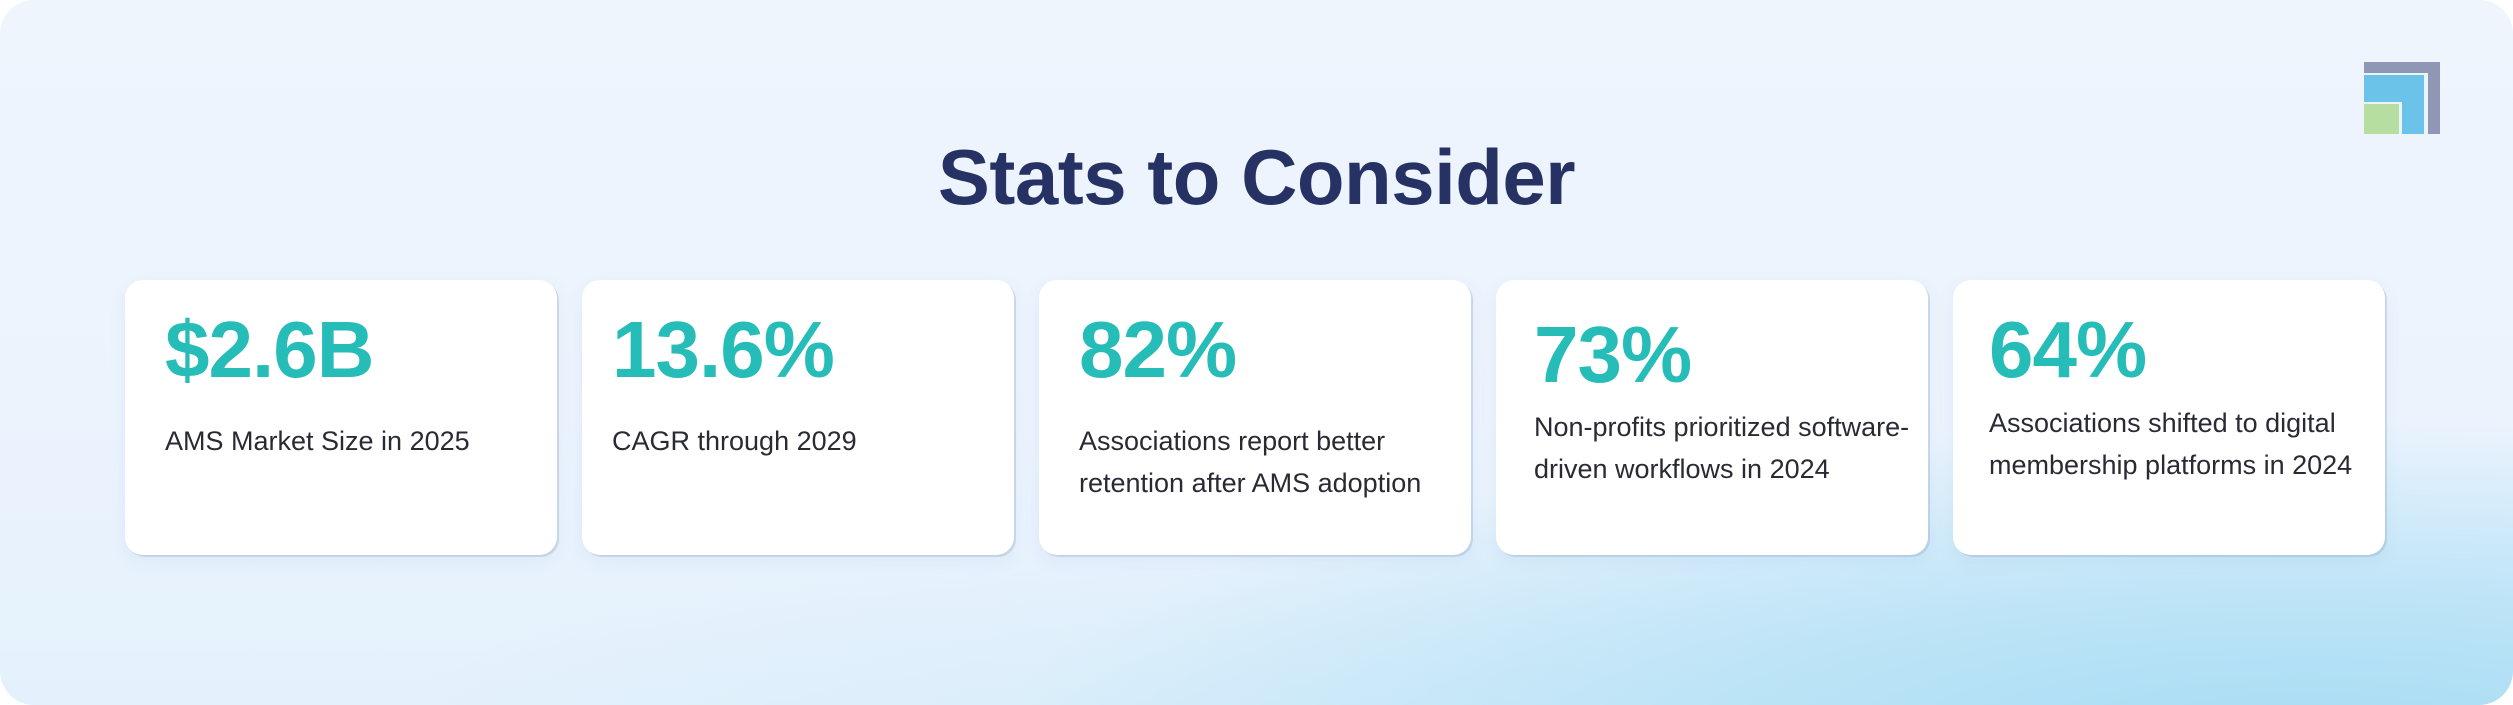  What do you see at coordinates (2068, 349) in the screenshot?
I see `stat-value: 64%` at bounding box center [2068, 349].